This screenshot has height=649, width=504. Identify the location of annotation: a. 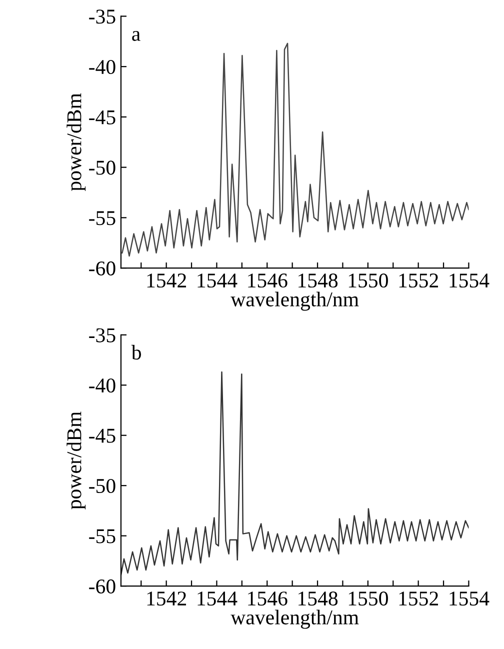
(136, 35).